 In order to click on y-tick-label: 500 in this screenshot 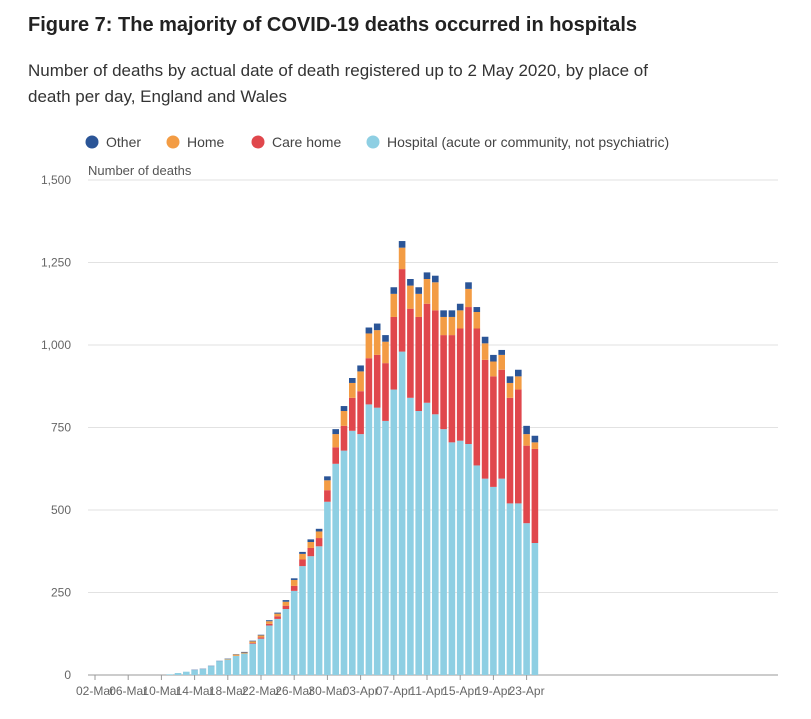, I will do `click(61, 510)`.